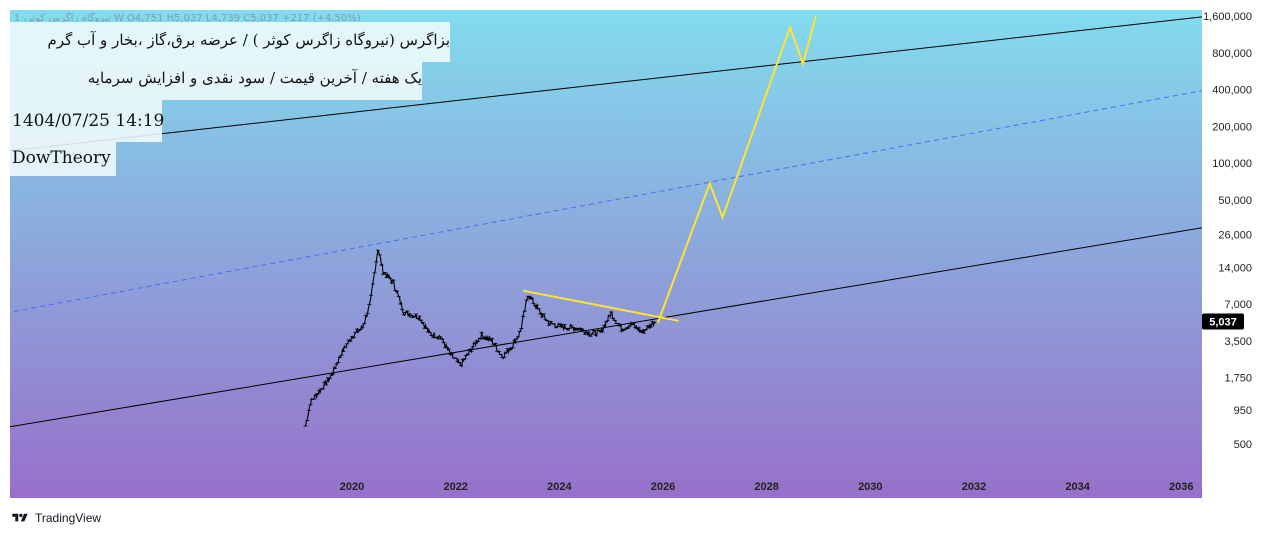 The width and height of the screenshot is (1282, 535). What do you see at coordinates (1243, 411) in the screenshot?
I see `y-tick-label: 950` at bounding box center [1243, 411].